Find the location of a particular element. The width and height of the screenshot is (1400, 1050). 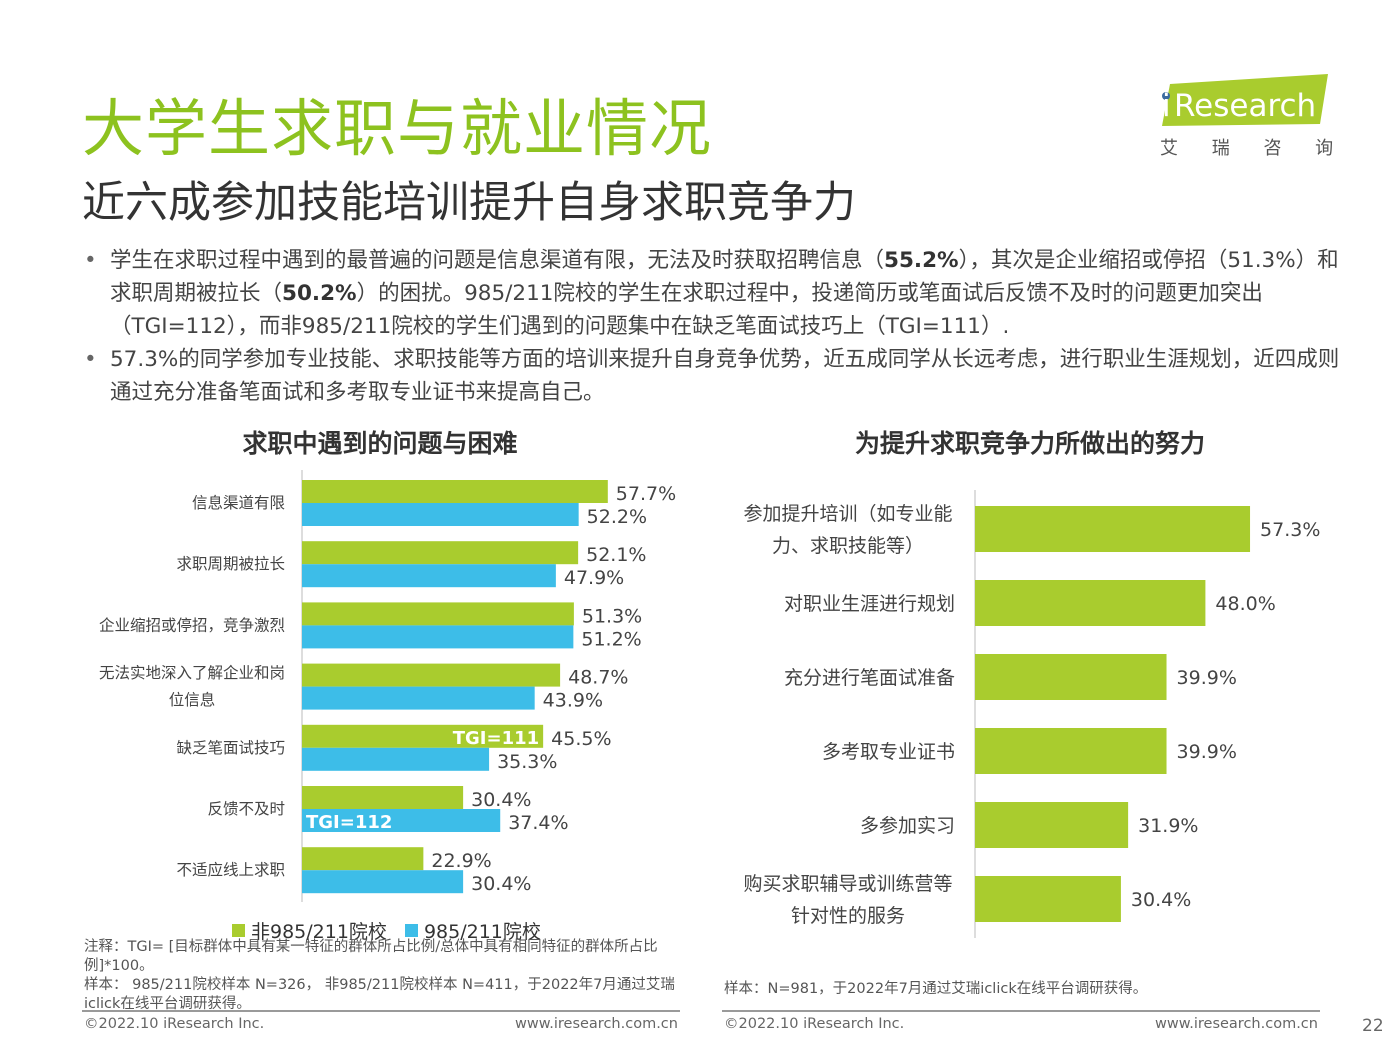

bullet-1-value-a: 55.2% is located at coordinates (921, 260).